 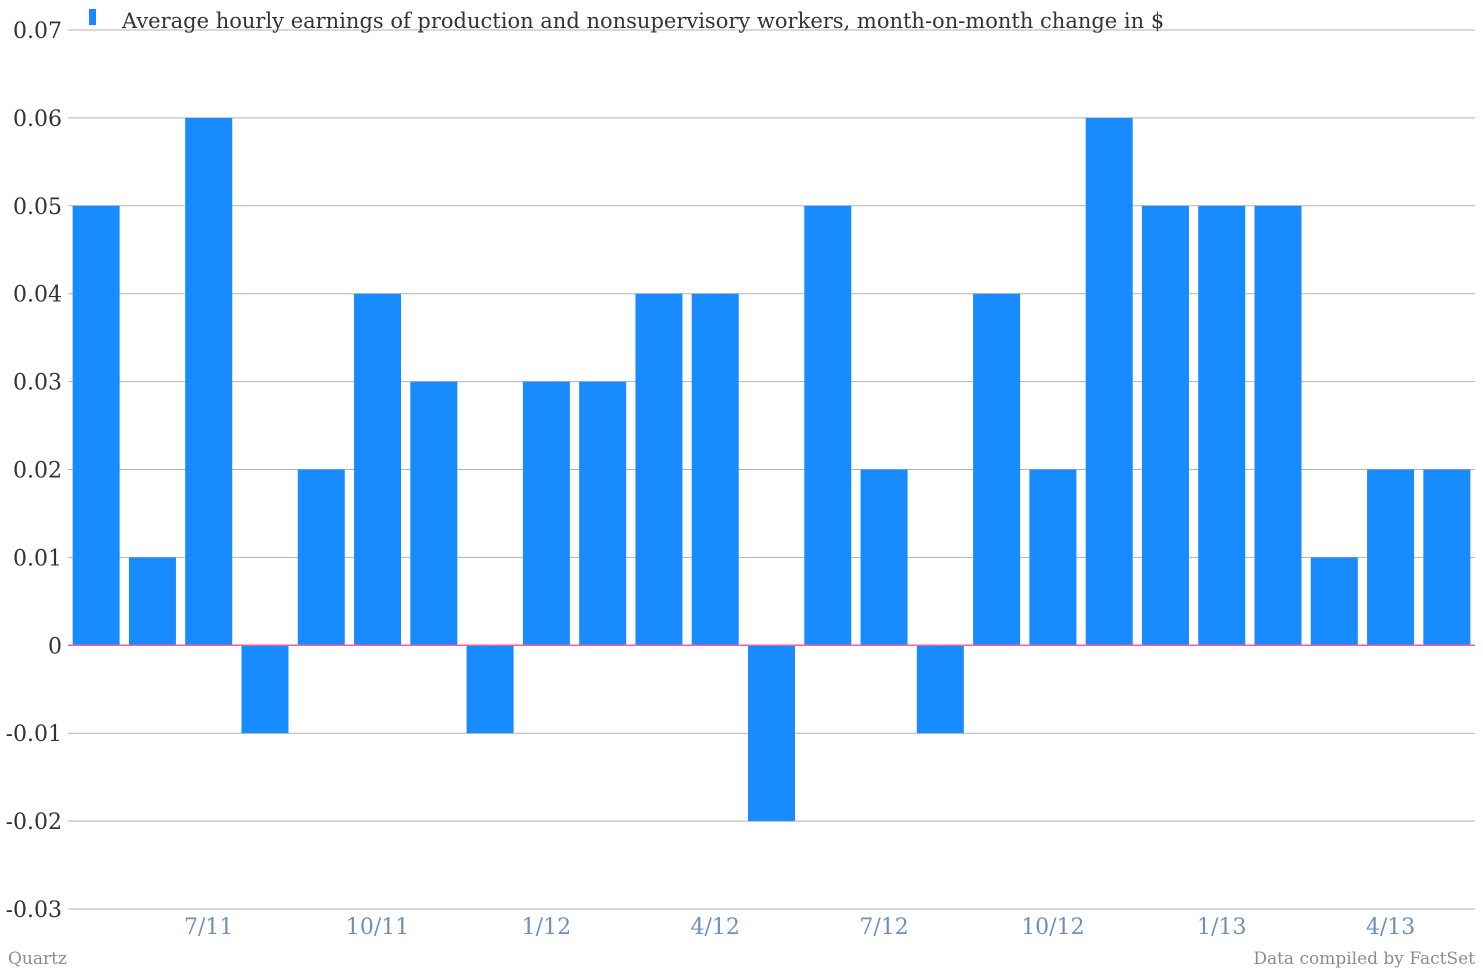 I want to click on y-tick-label: 0.01, so click(x=37, y=558).